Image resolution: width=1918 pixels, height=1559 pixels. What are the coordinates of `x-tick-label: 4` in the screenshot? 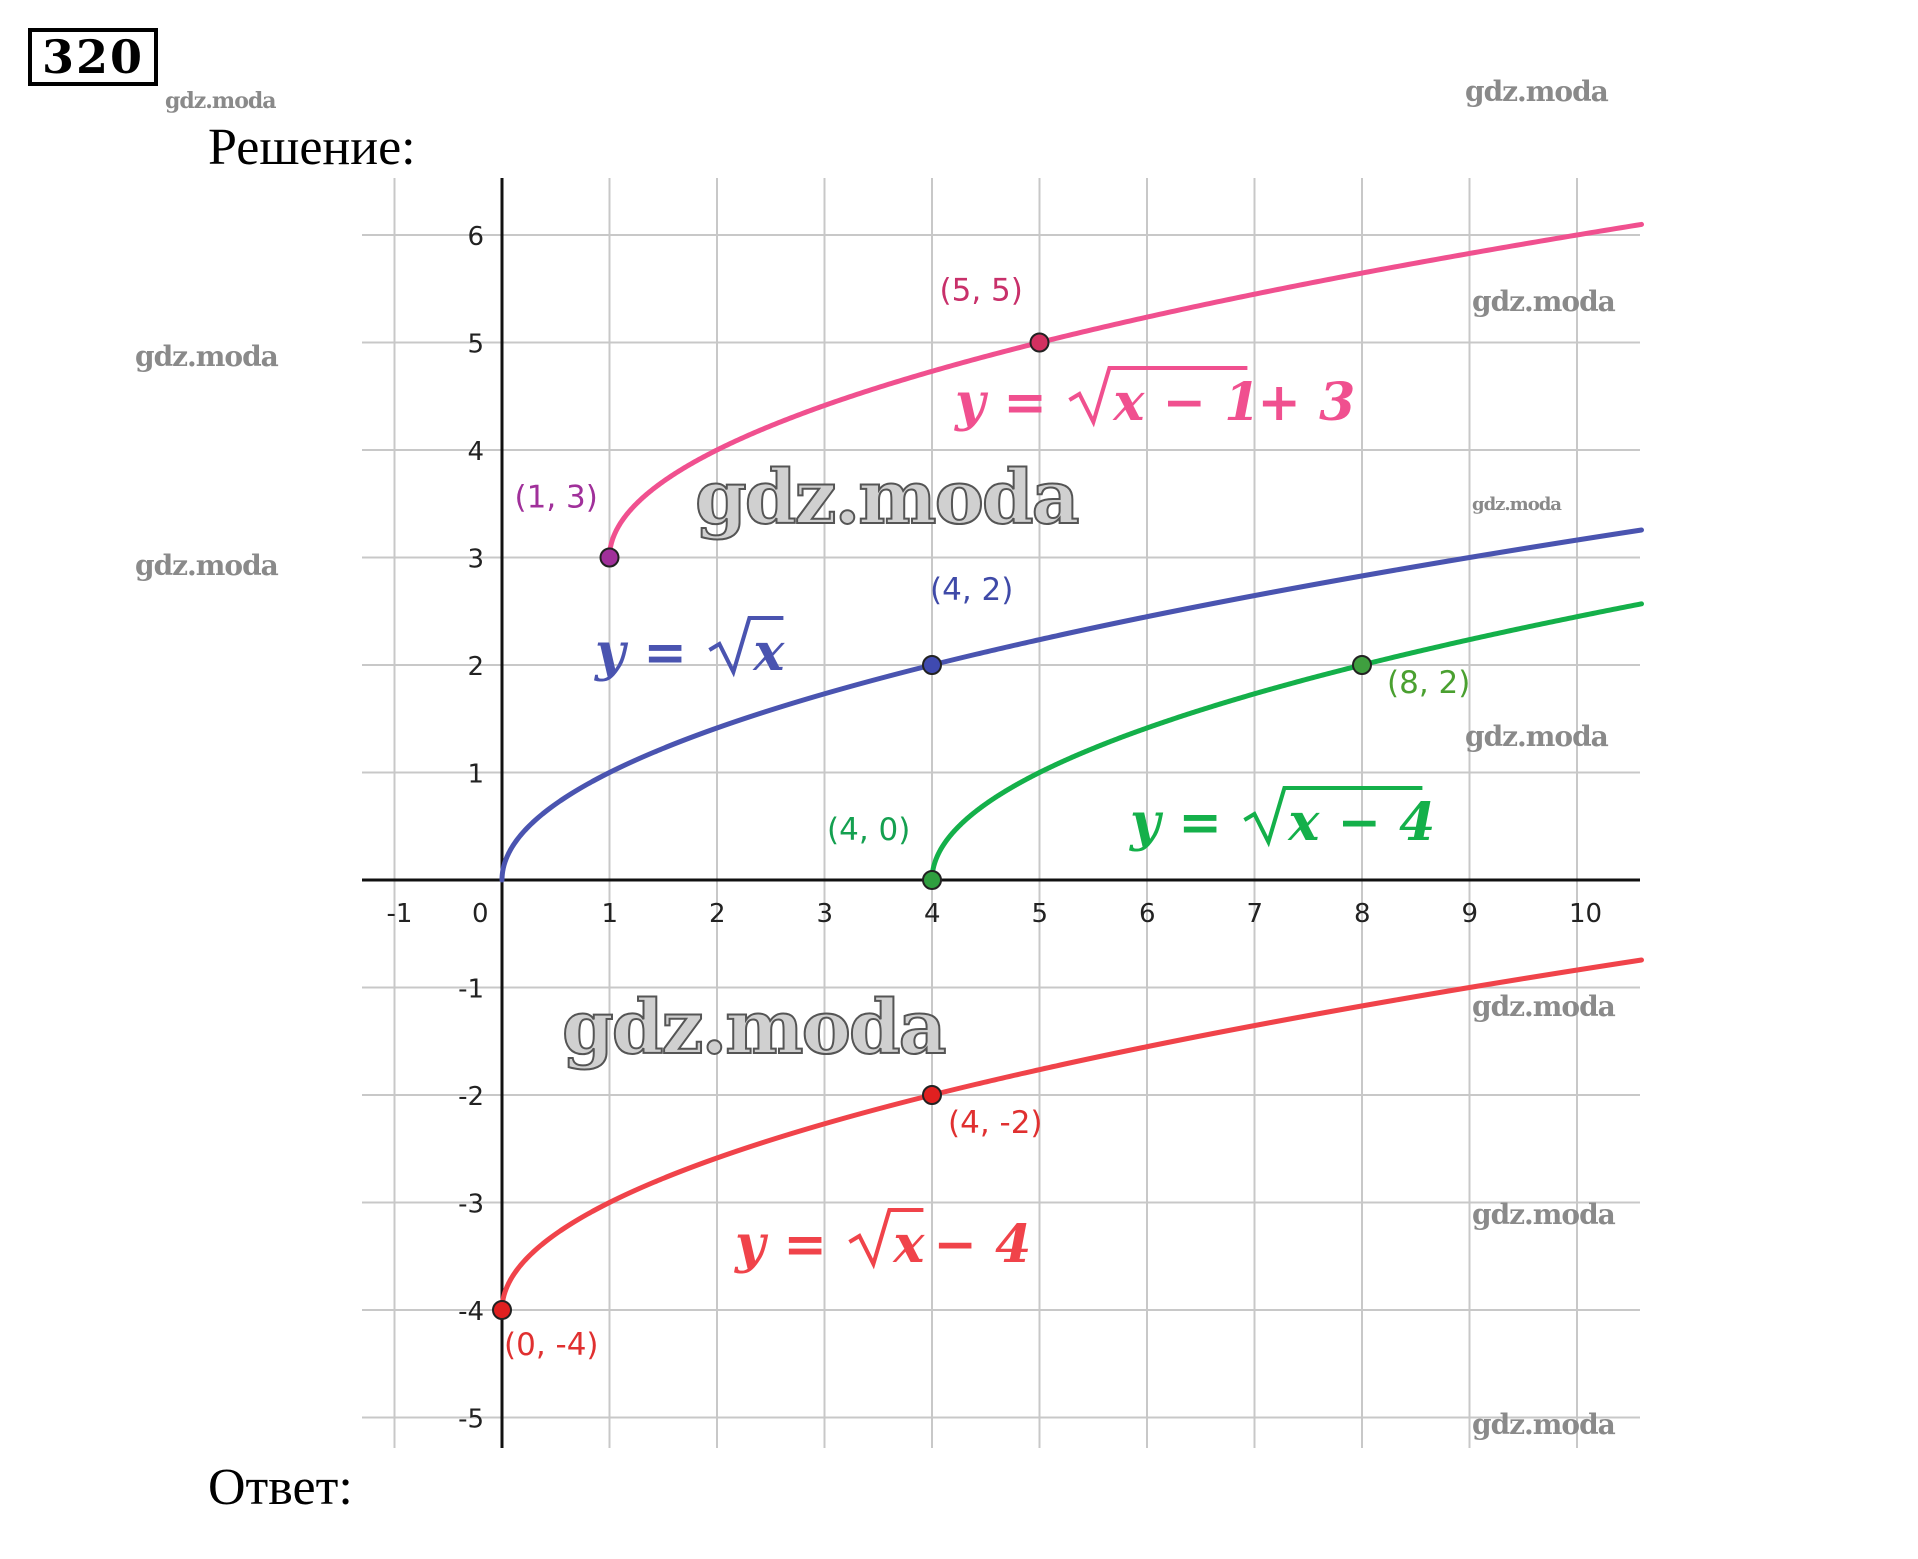 It's located at (932, 914).